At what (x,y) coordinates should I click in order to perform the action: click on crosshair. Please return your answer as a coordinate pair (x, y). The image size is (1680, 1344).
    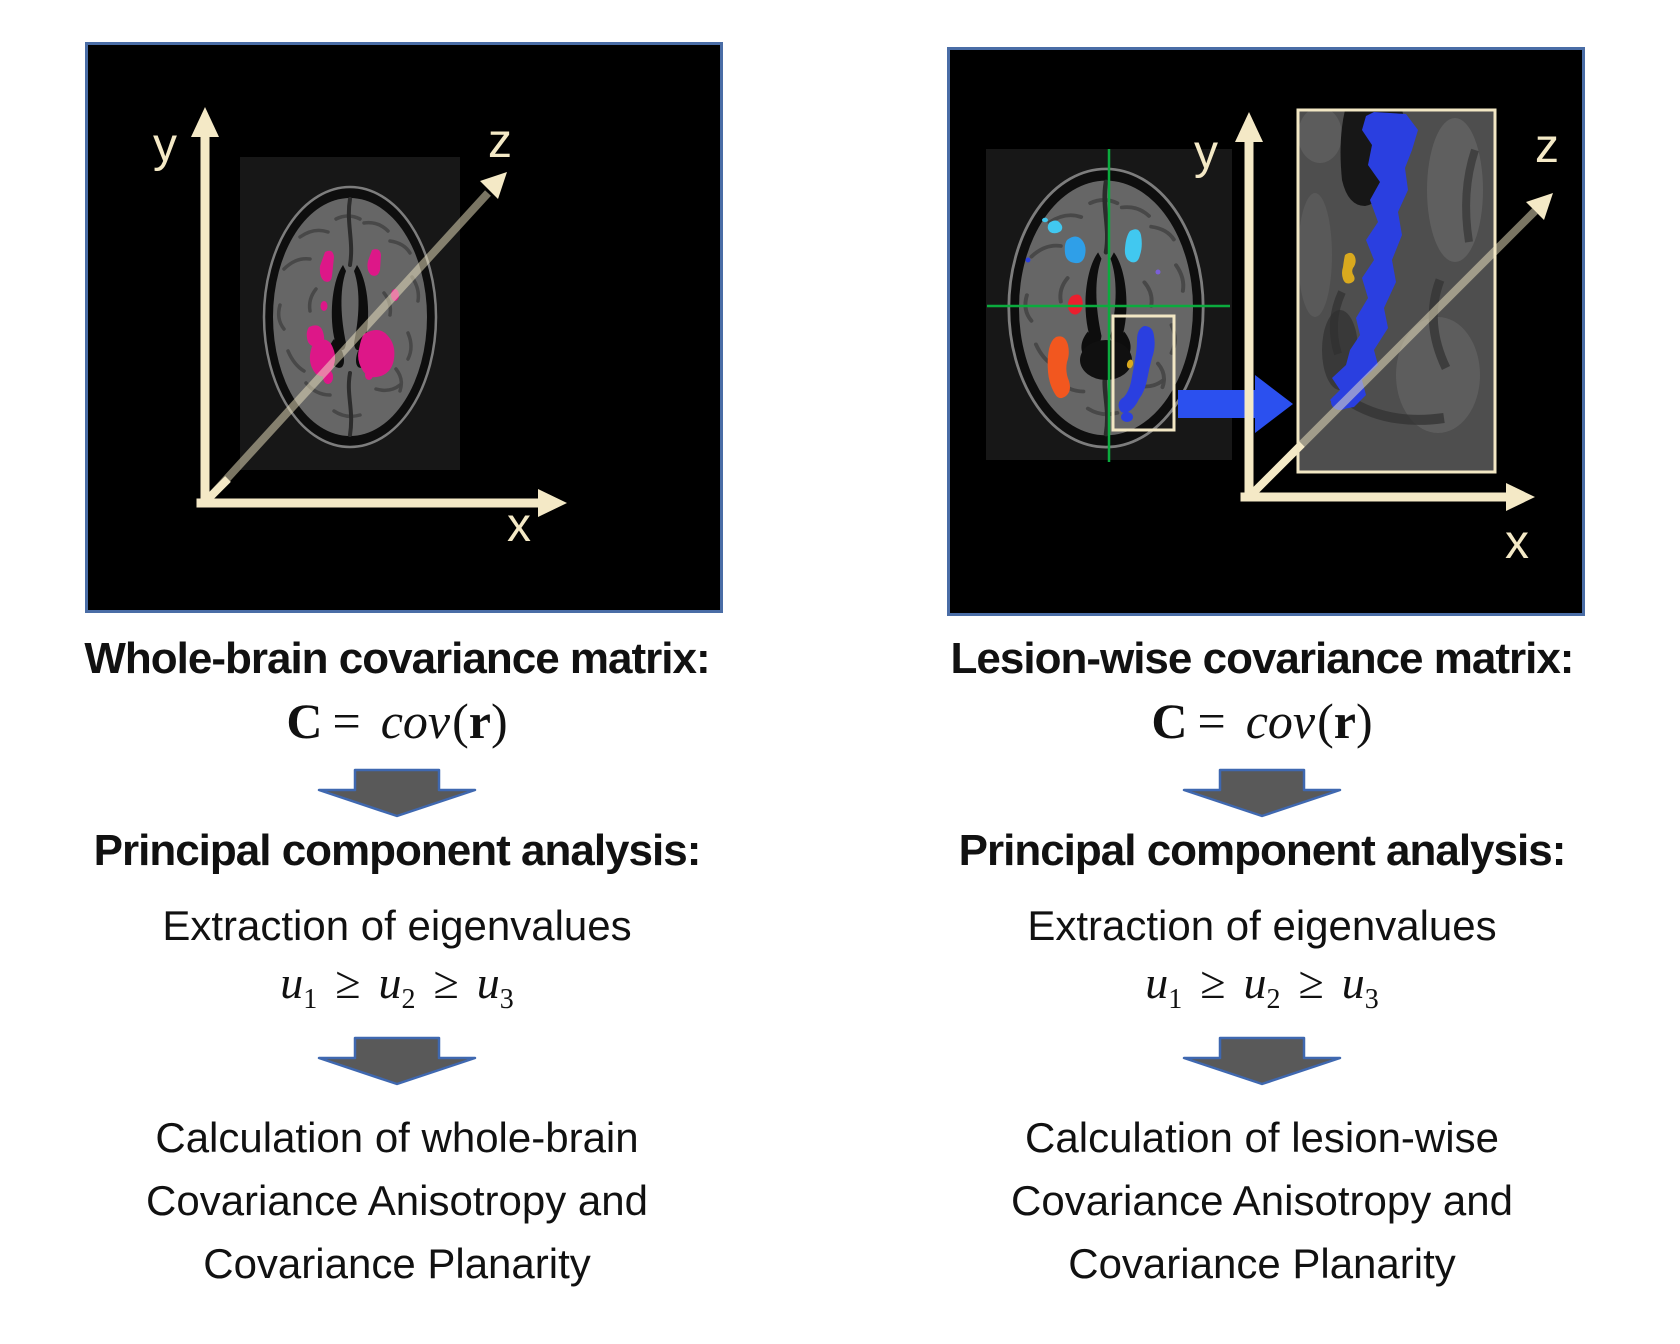
    Looking at the image, I should click on (1108, 305).